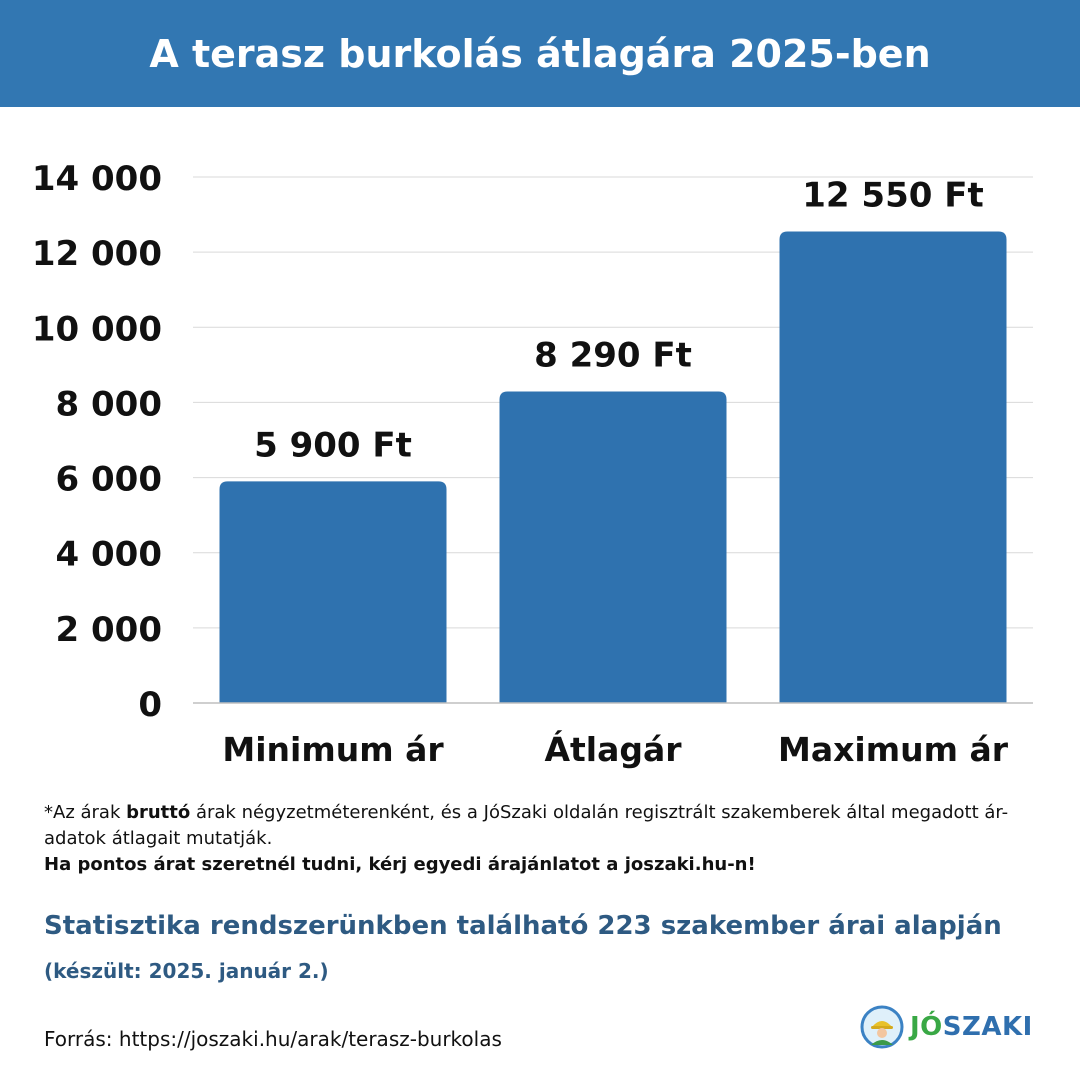 The width and height of the screenshot is (1080, 1080). I want to click on title-banner: A terasz burkolás átlagára 2025-ben, so click(540, 53).